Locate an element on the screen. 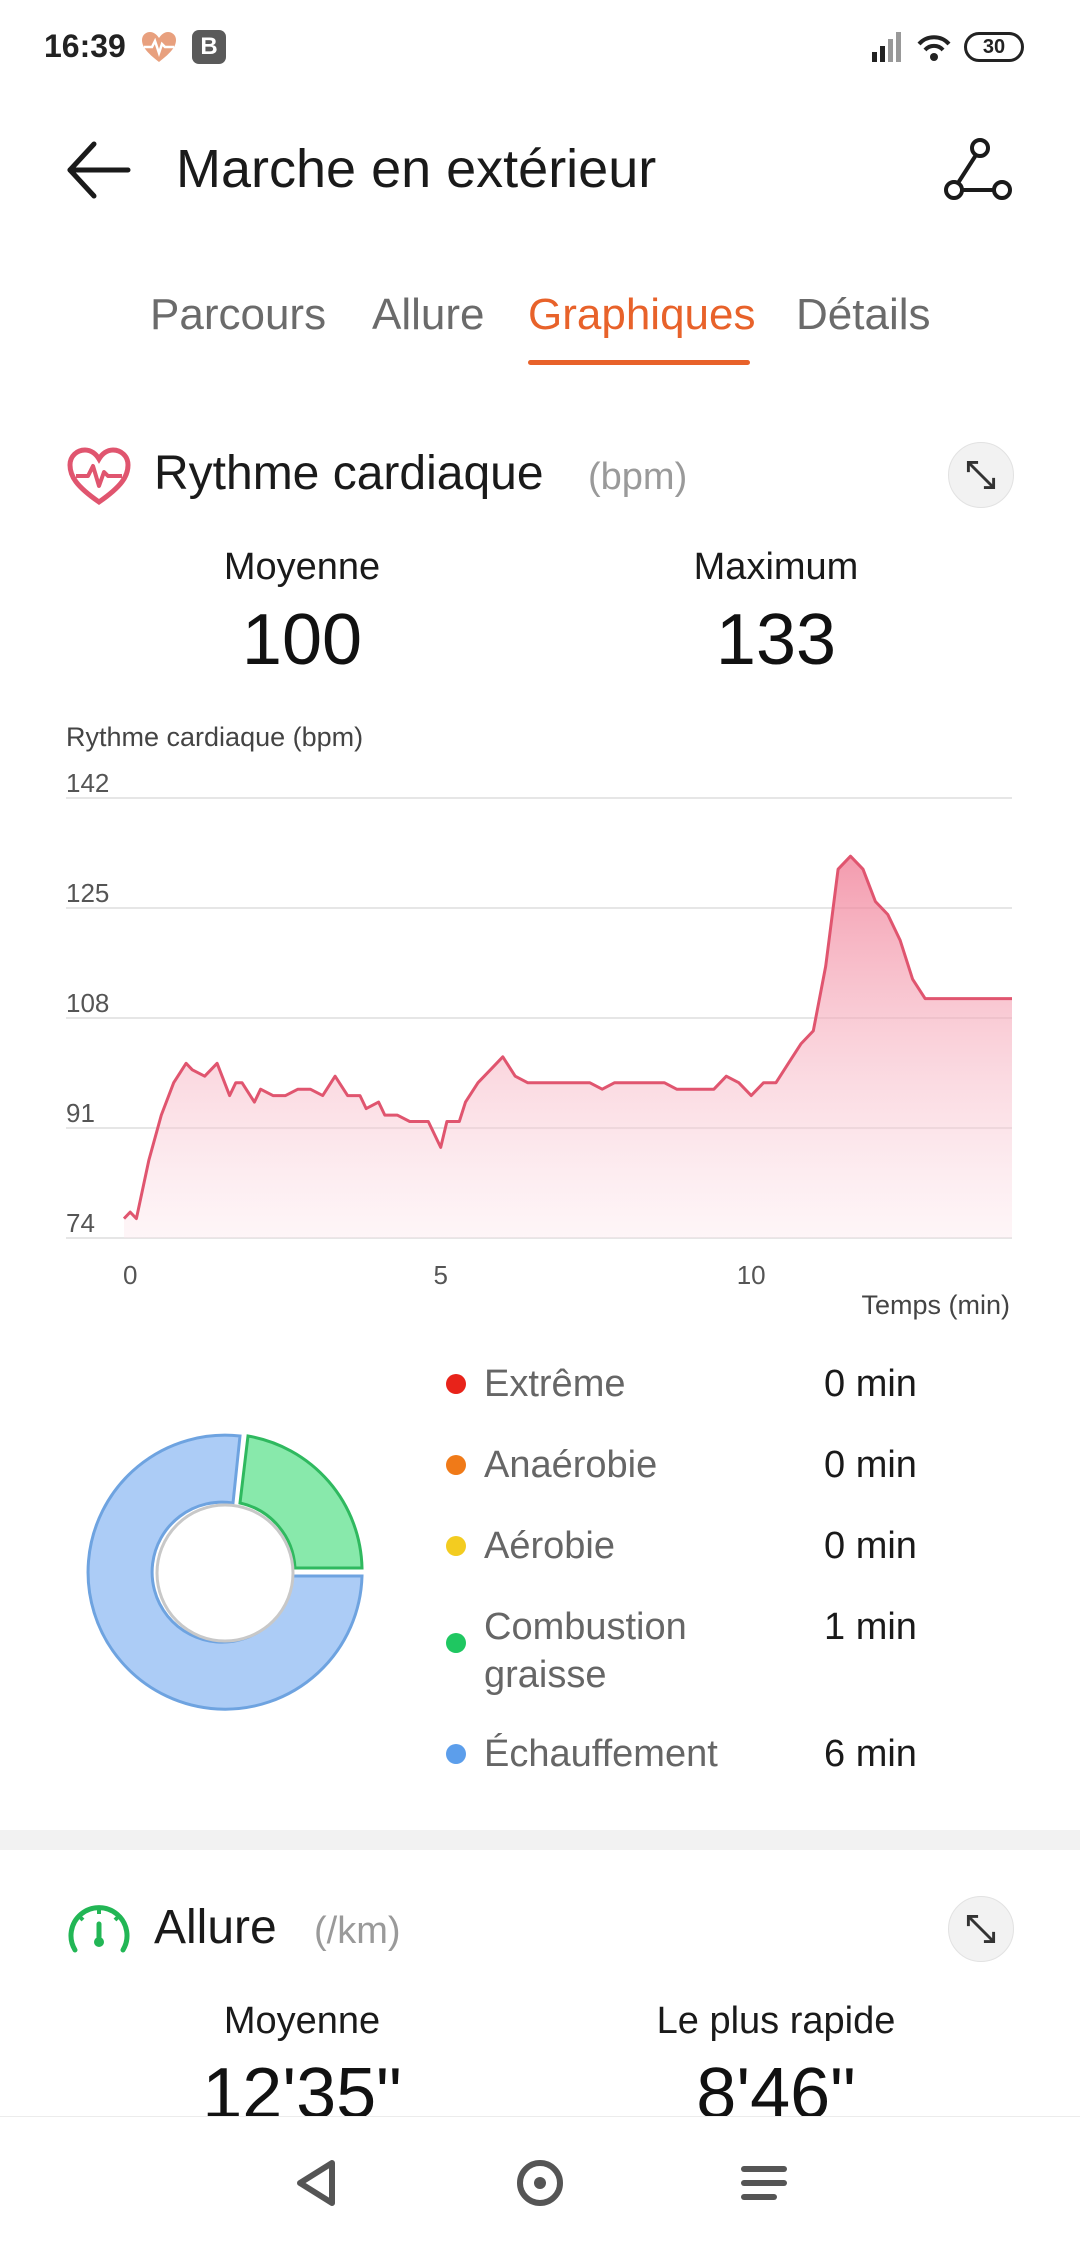 This screenshot has width=1080, height=2246. heart-rate-average: Moyenne 100 is located at coordinates (302, 613).